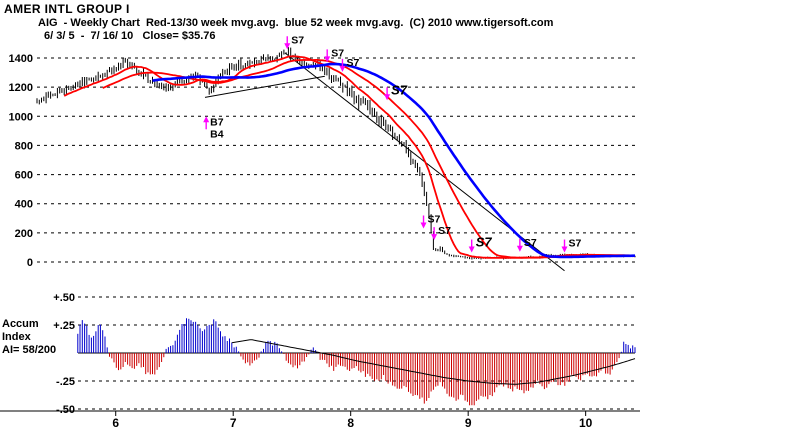  What do you see at coordinates (20, 324) in the screenshot?
I see `accum-panel-label: Accum` at bounding box center [20, 324].